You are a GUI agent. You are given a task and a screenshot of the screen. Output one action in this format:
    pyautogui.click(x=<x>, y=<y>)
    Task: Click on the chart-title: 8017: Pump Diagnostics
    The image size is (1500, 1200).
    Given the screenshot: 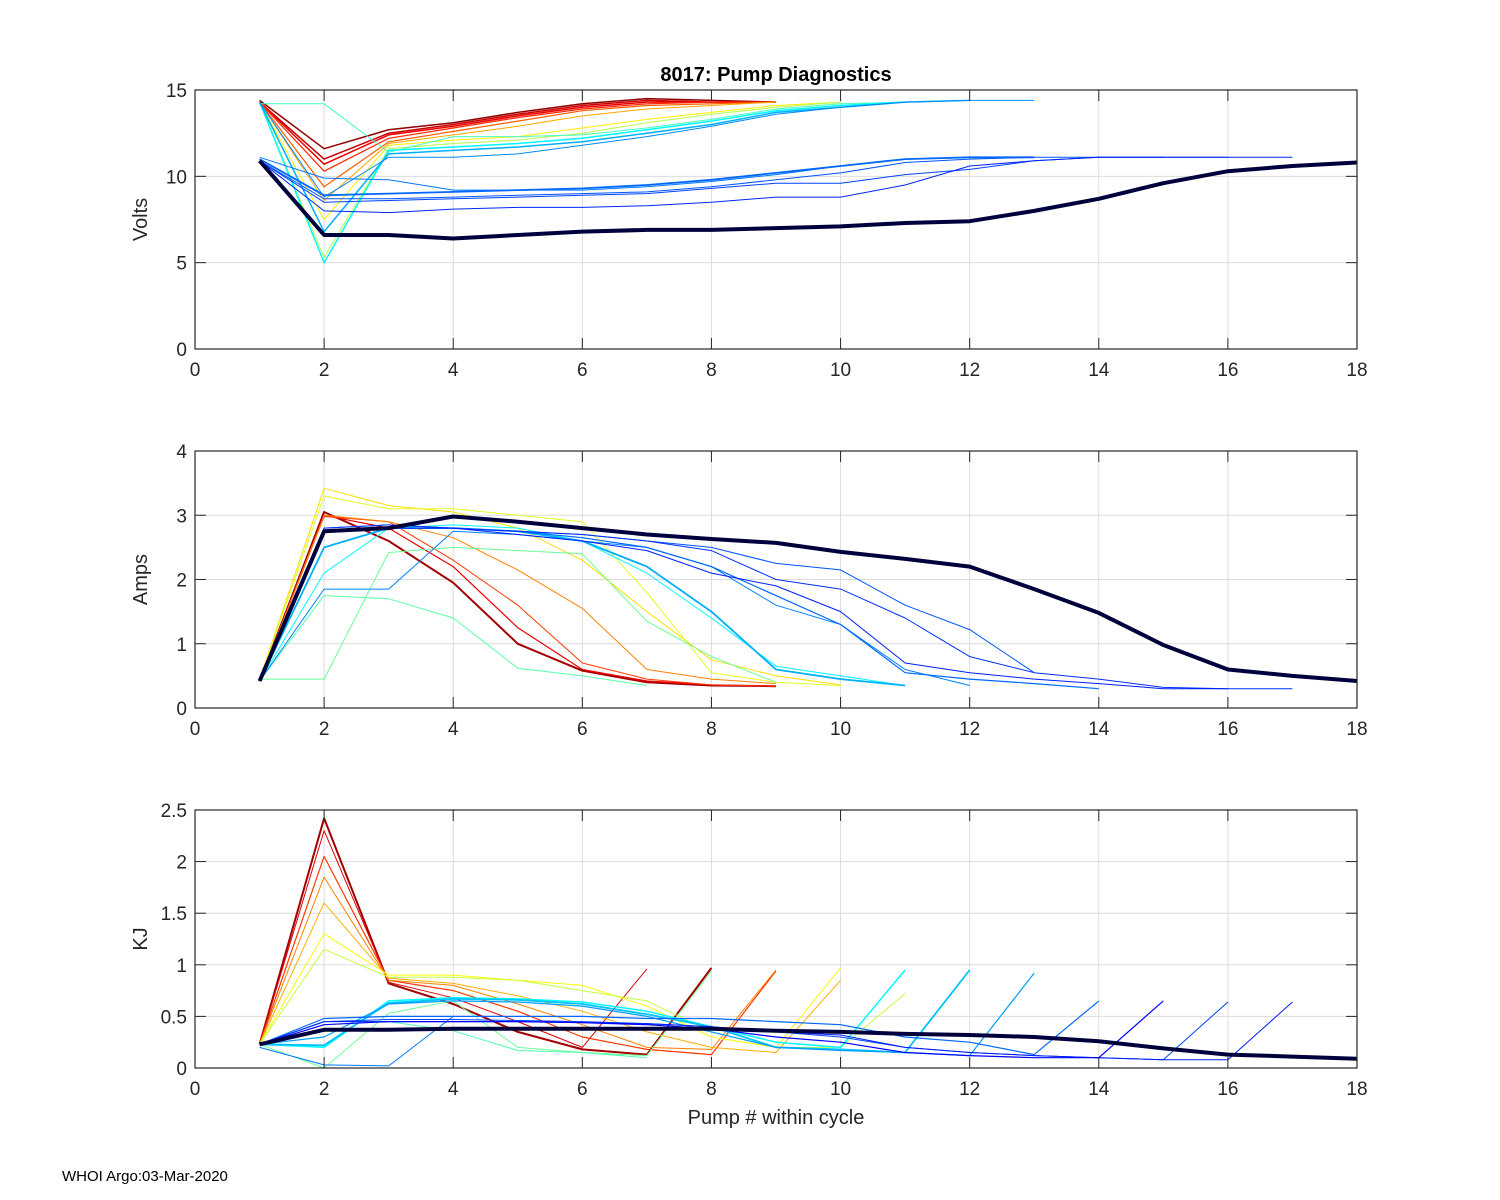 What is the action you would take?
    pyautogui.click(x=775, y=75)
    